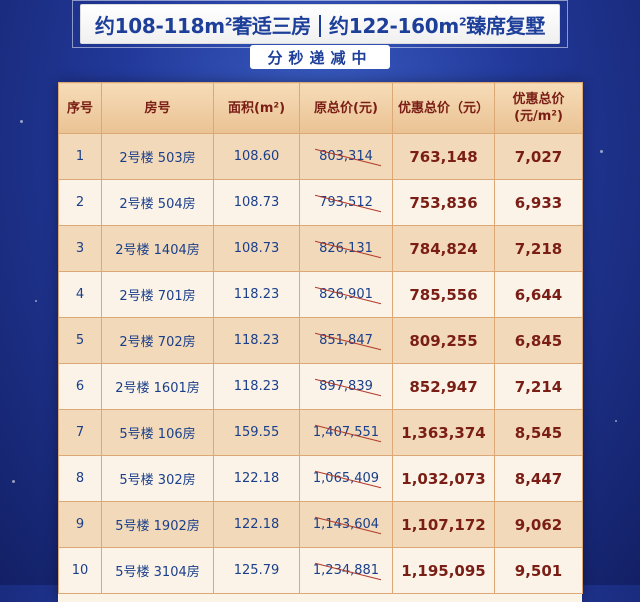 Image resolution: width=640 pixels, height=602 pixels. I want to click on cell-room: 5号楼 302房, so click(157, 478).